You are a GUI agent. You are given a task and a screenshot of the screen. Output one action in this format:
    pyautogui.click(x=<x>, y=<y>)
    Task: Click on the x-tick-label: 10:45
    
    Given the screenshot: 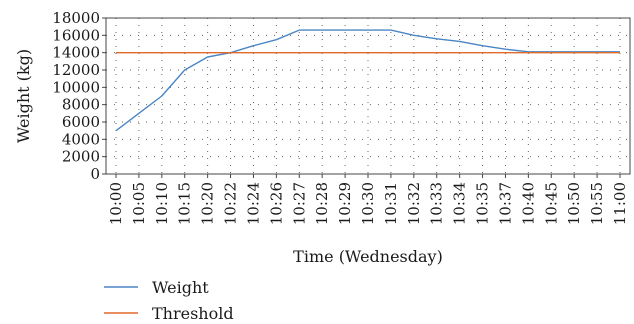 What is the action you would take?
    pyautogui.click(x=551, y=203)
    